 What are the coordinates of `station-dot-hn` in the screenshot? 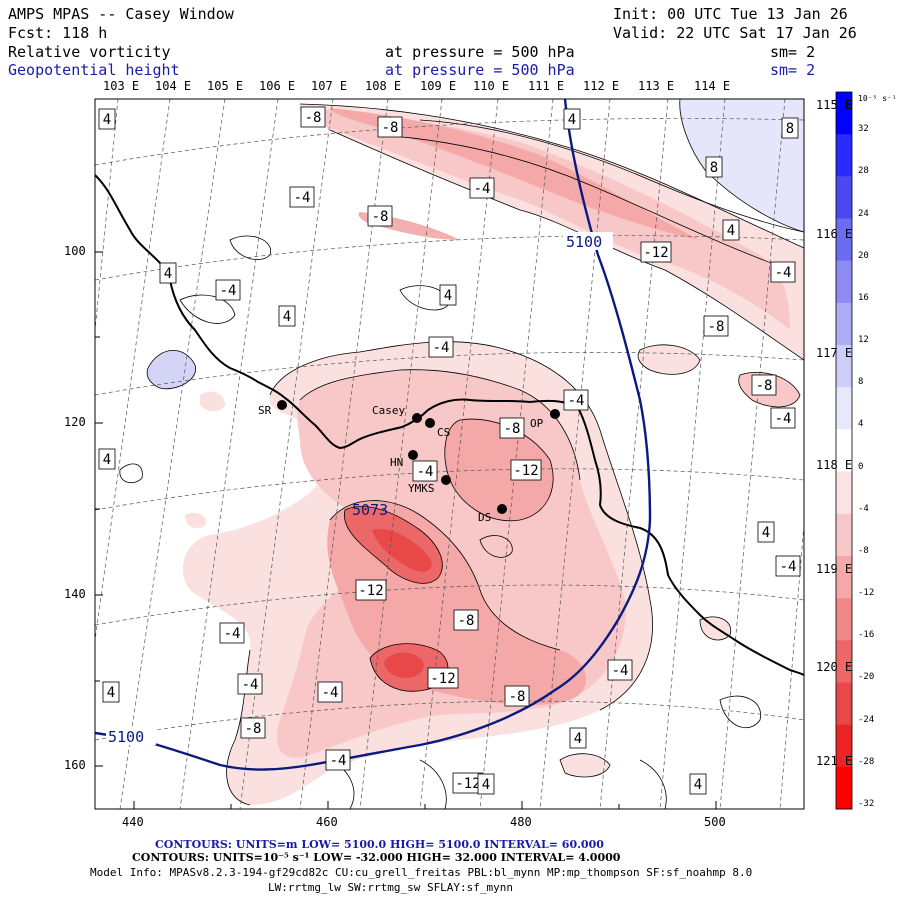 It's located at (413, 455).